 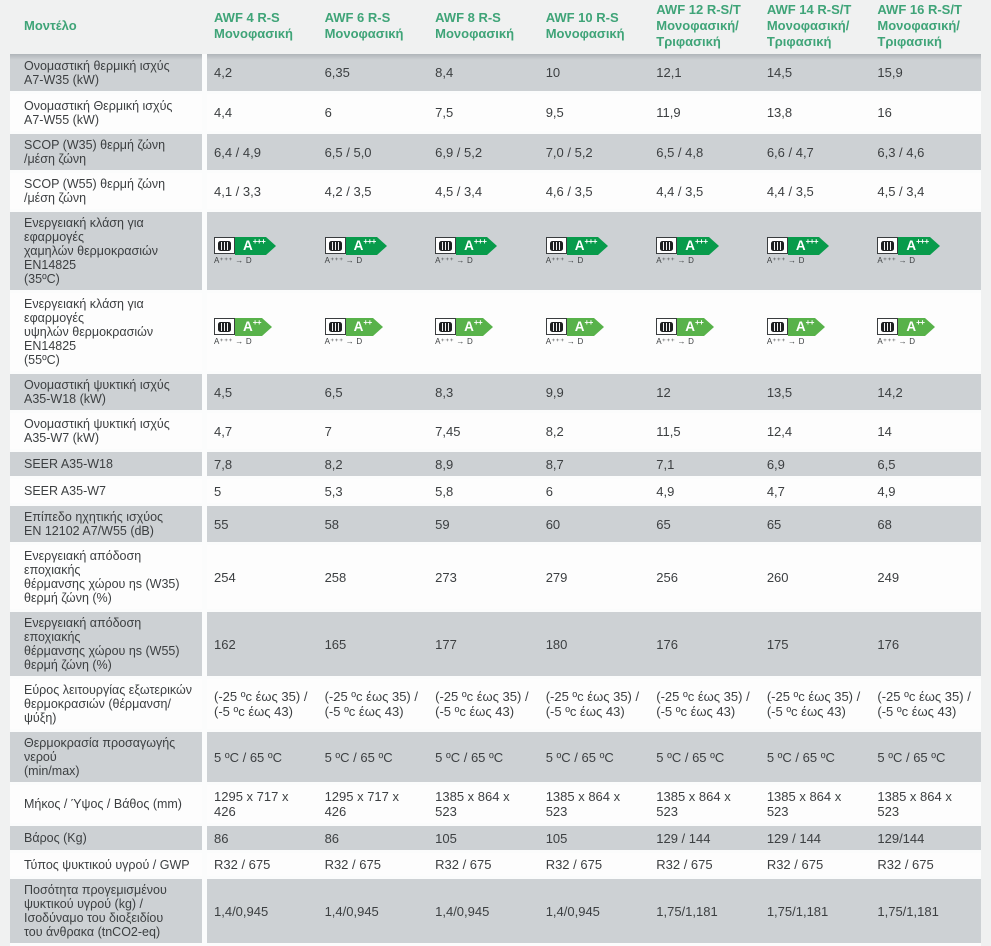 What do you see at coordinates (594, 74) in the screenshot?
I see `spec-cell: 10` at bounding box center [594, 74].